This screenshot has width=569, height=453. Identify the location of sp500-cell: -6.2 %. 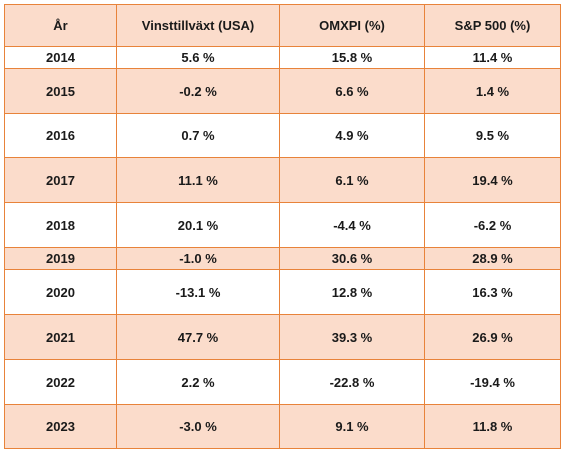
(492, 225).